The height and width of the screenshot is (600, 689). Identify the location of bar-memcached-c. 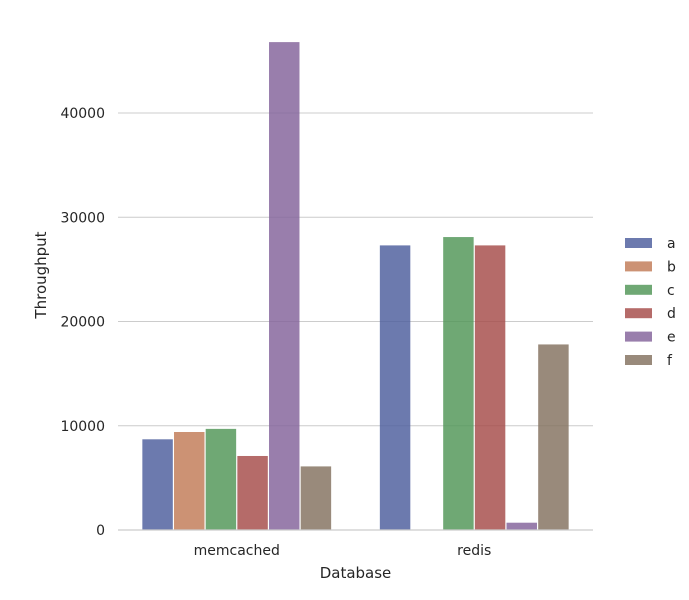
(221, 479).